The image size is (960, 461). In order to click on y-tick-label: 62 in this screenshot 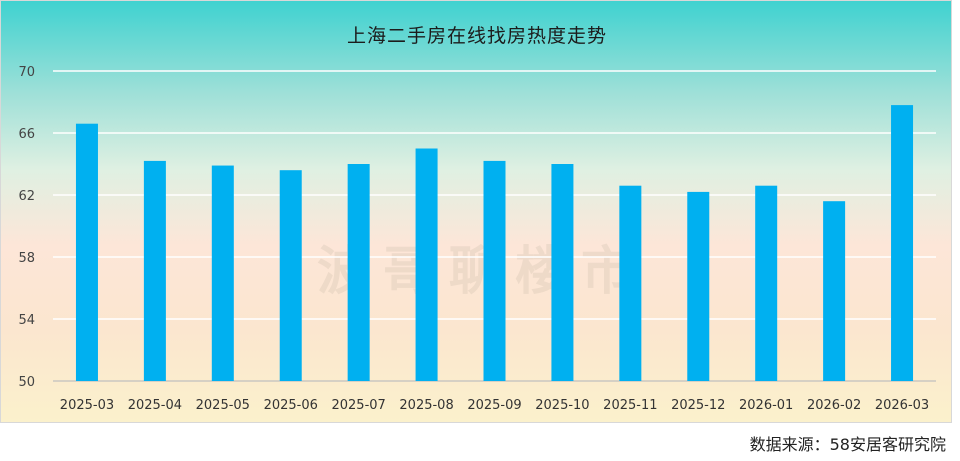, I will do `click(26, 196)`.